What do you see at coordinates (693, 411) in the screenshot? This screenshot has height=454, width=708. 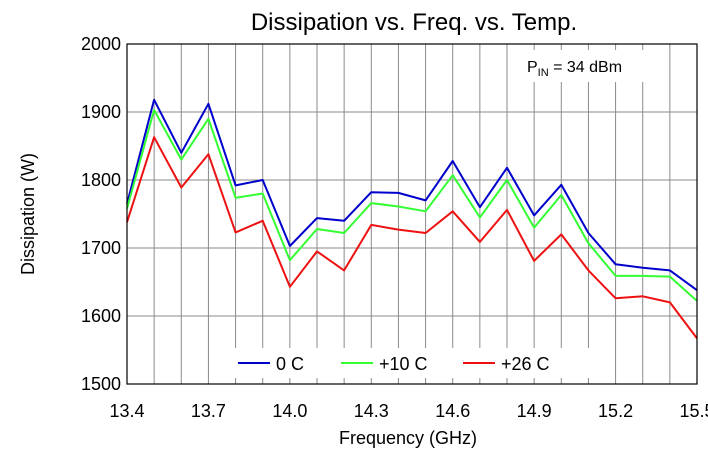 I see `x-tick-label: 15.5` at bounding box center [693, 411].